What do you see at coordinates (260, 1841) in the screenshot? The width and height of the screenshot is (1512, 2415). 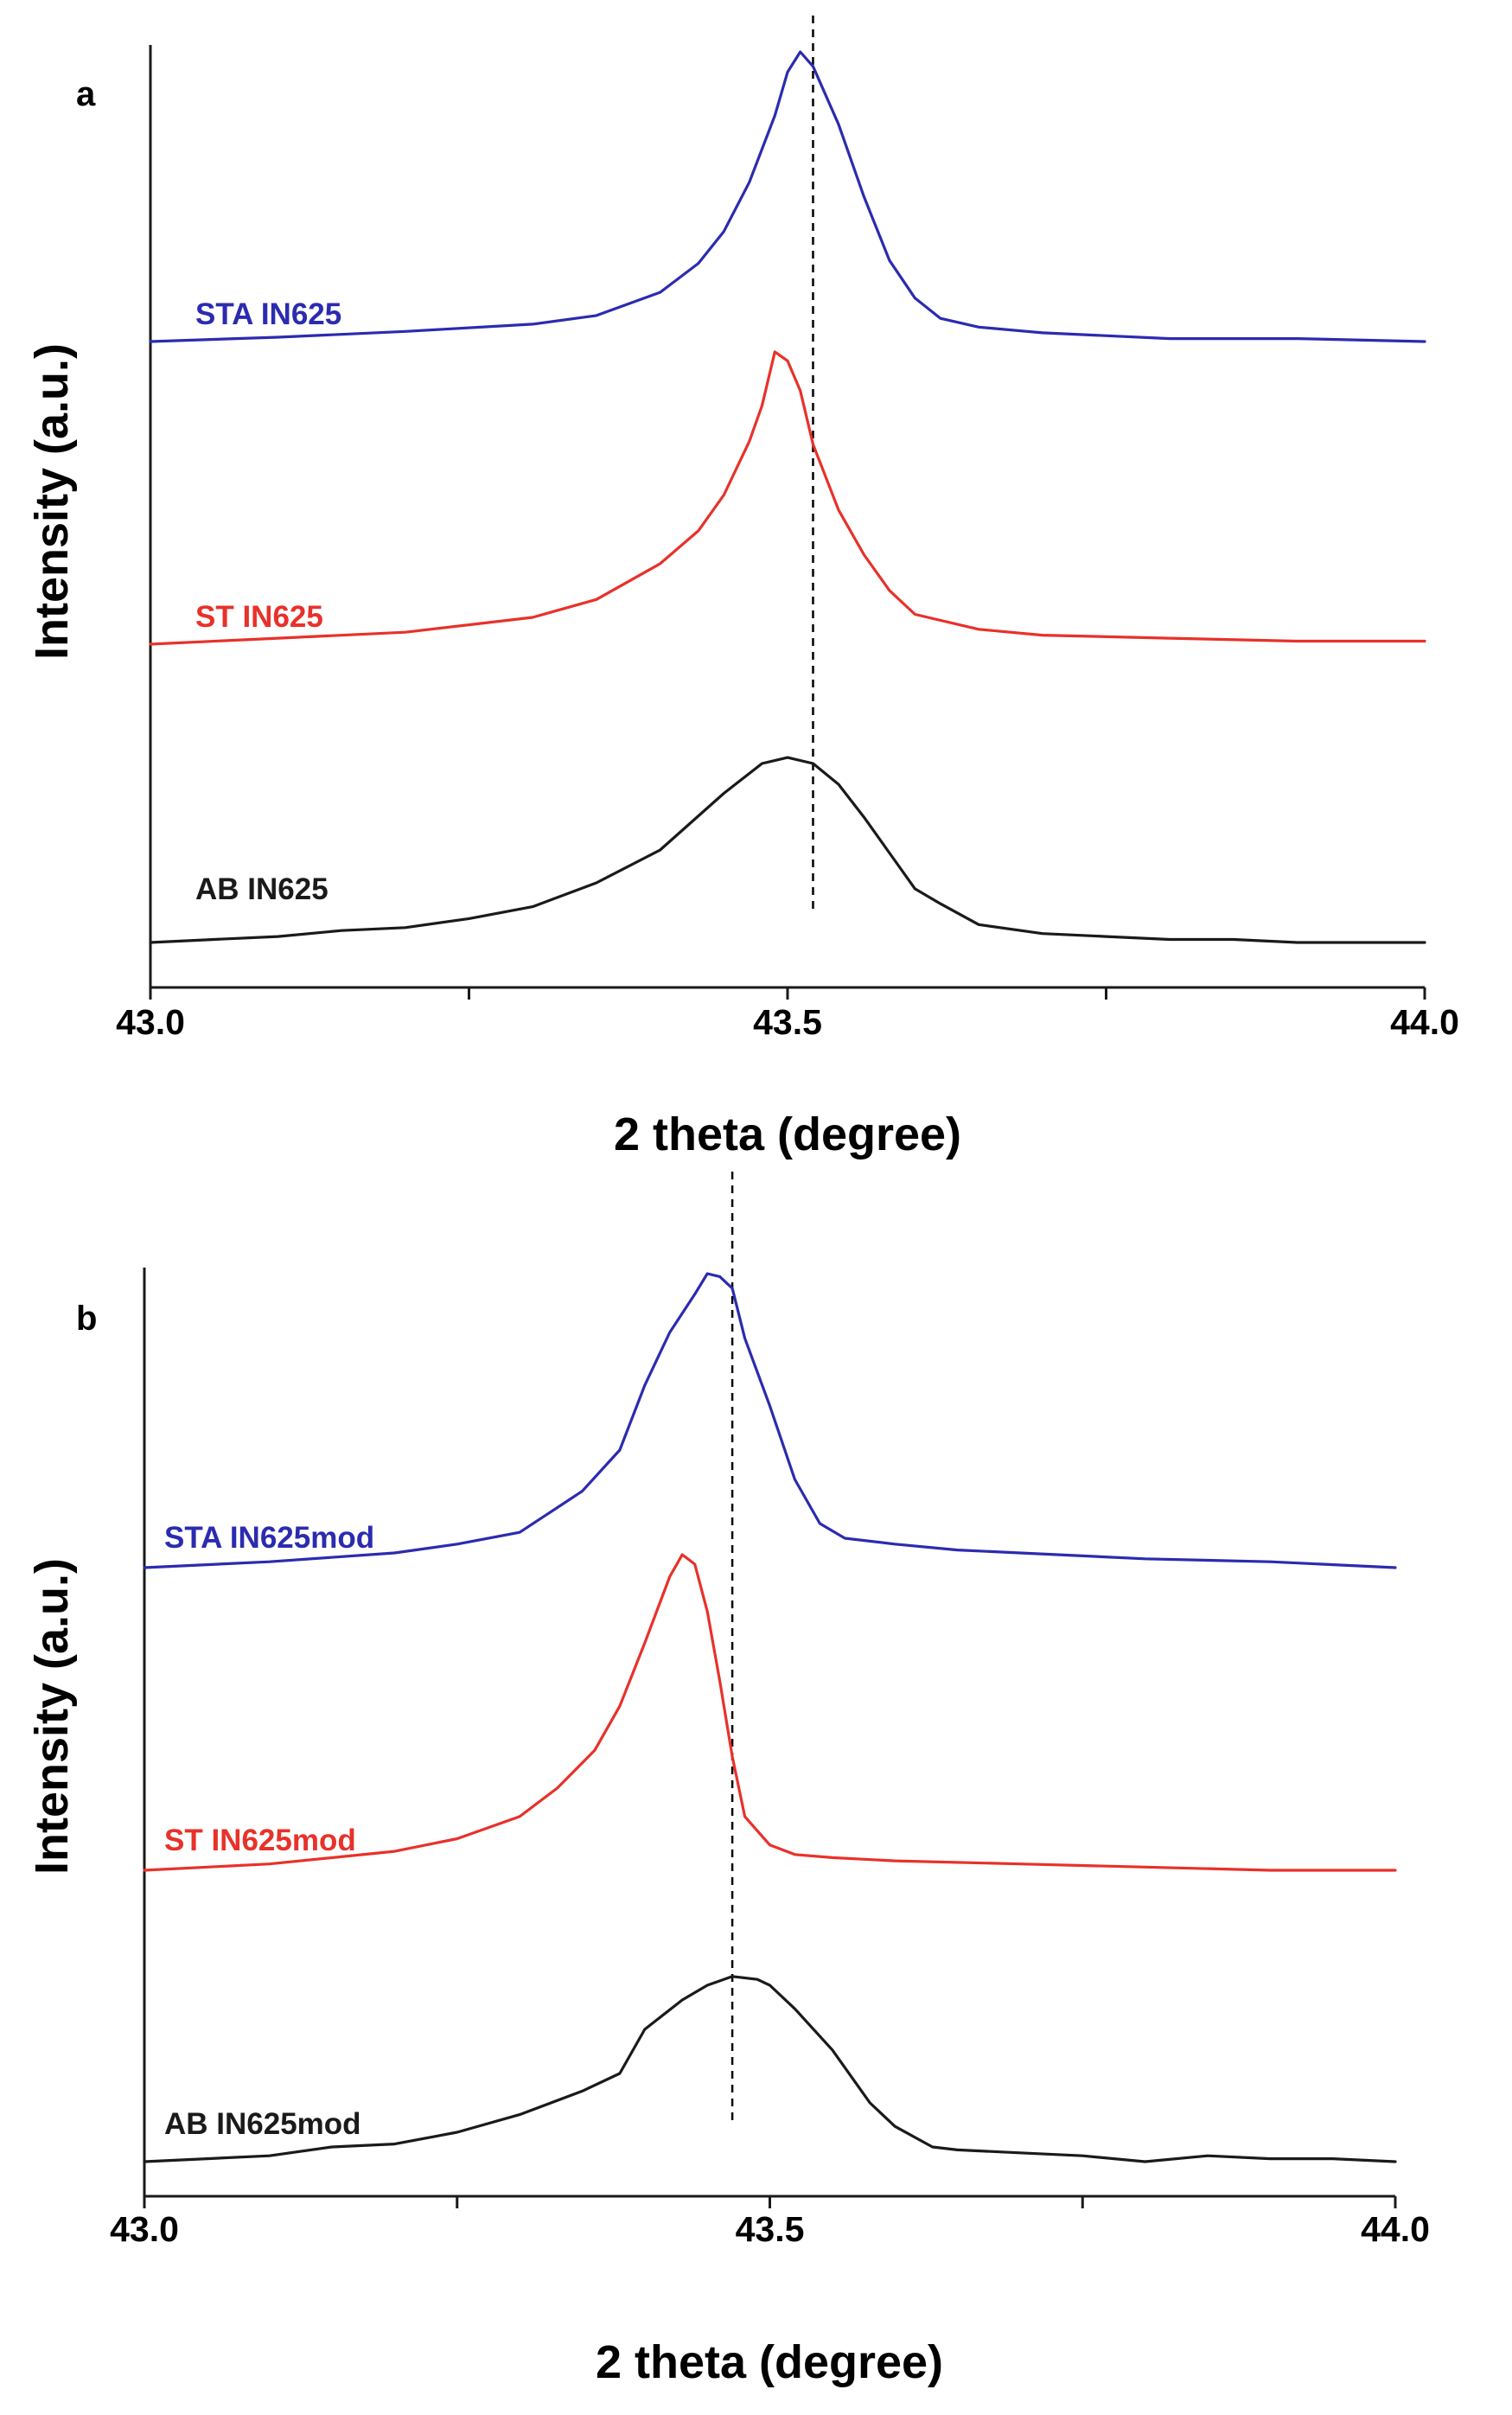 I see `series-label-st-in625mod: ST IN625mod` at bounding box center [260, 1841].